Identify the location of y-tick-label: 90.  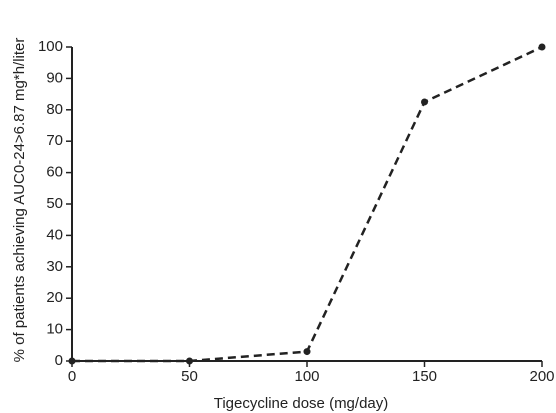
(54, 77).